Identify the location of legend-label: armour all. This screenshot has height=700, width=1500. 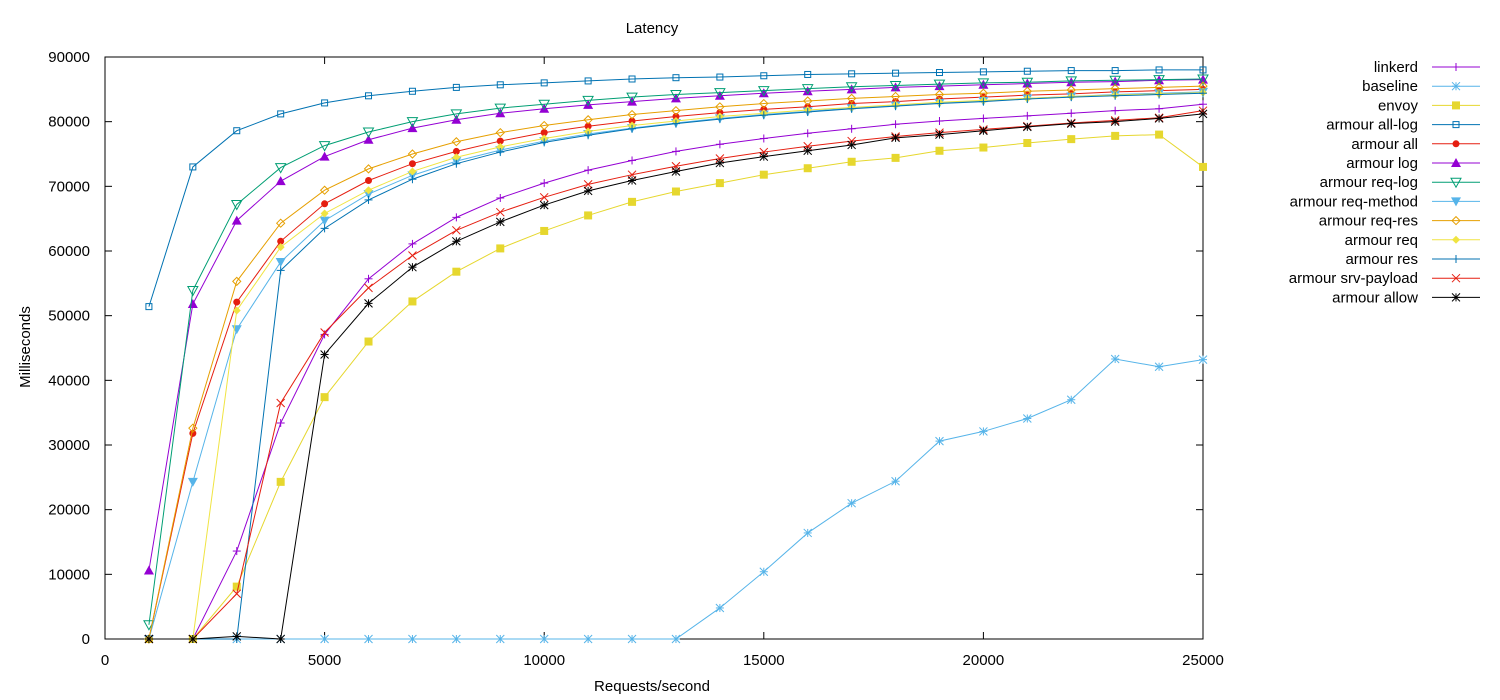
(1384, 144).